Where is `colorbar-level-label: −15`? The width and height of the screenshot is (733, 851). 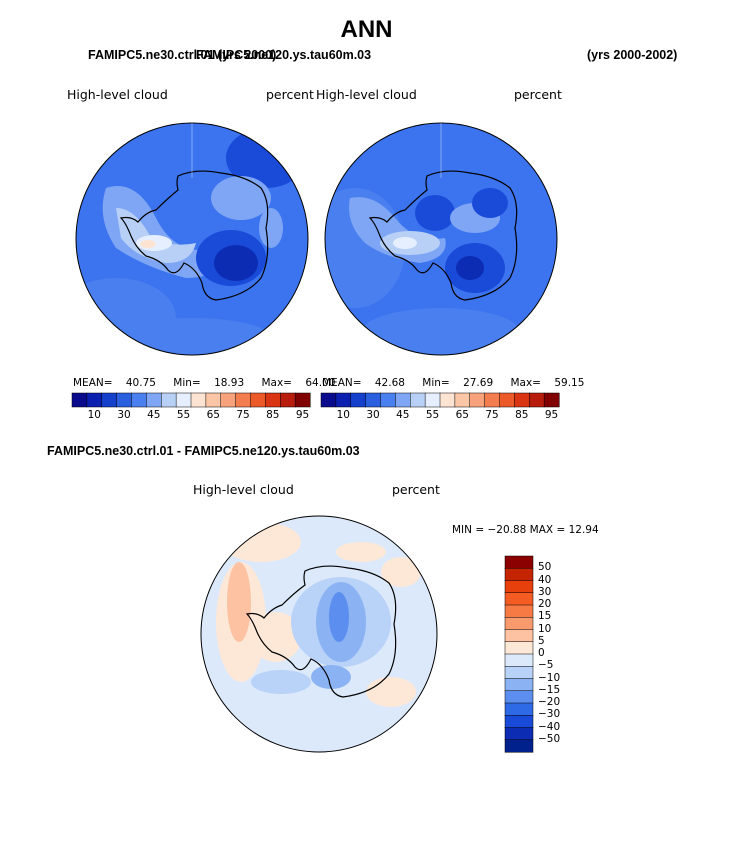 colorbar-level-label: −15 is located at coordinates (549, 689).